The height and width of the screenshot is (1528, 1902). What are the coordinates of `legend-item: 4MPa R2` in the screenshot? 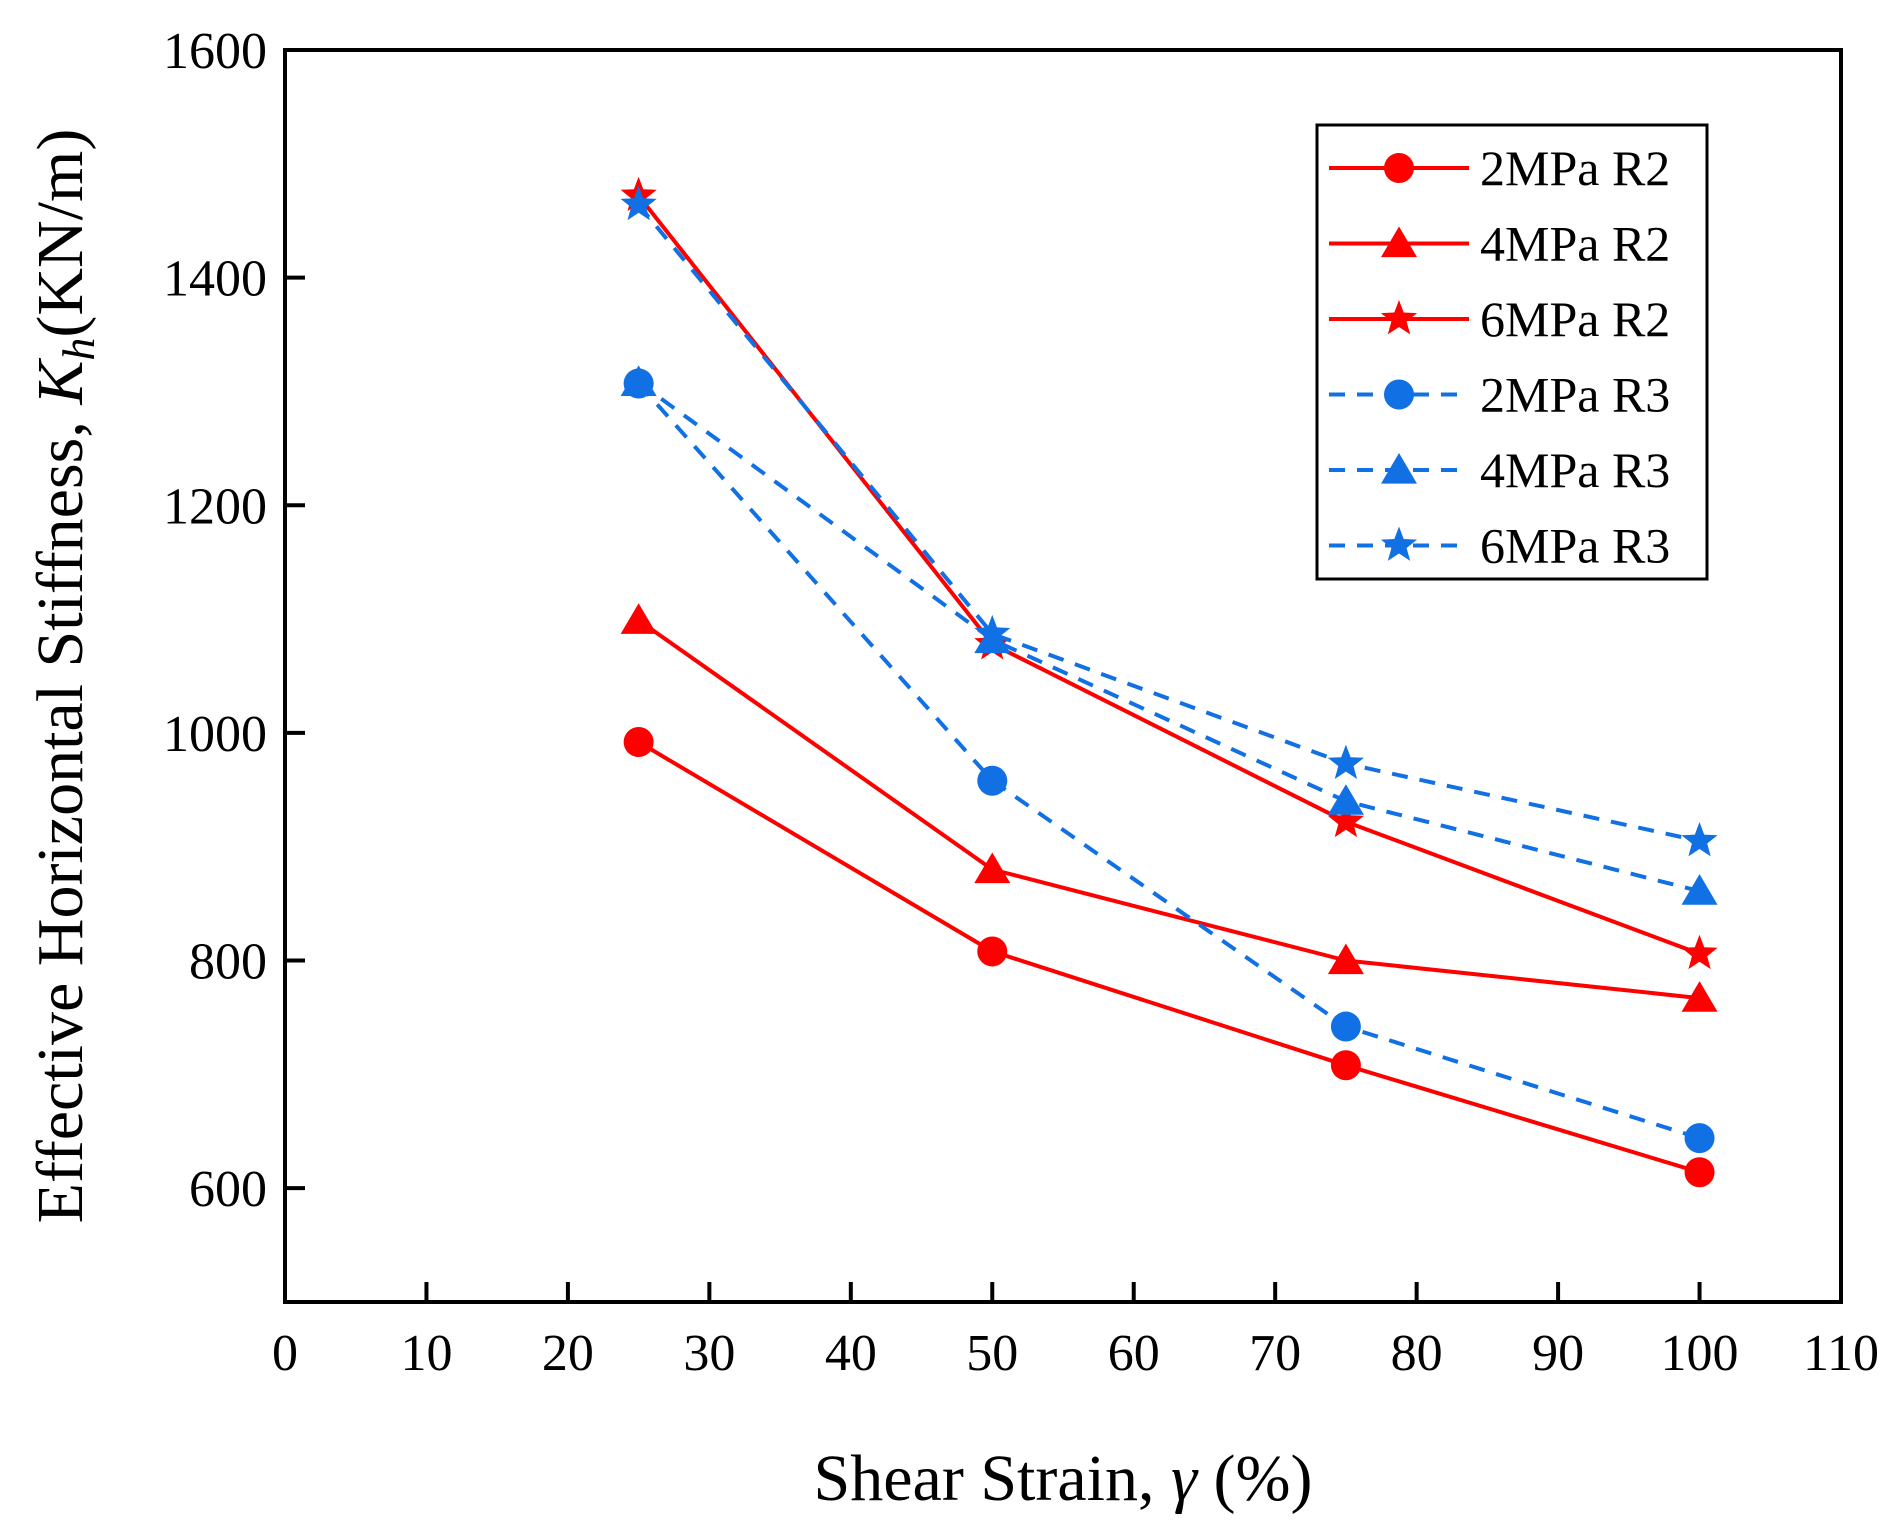 It's located at (1499, 244).